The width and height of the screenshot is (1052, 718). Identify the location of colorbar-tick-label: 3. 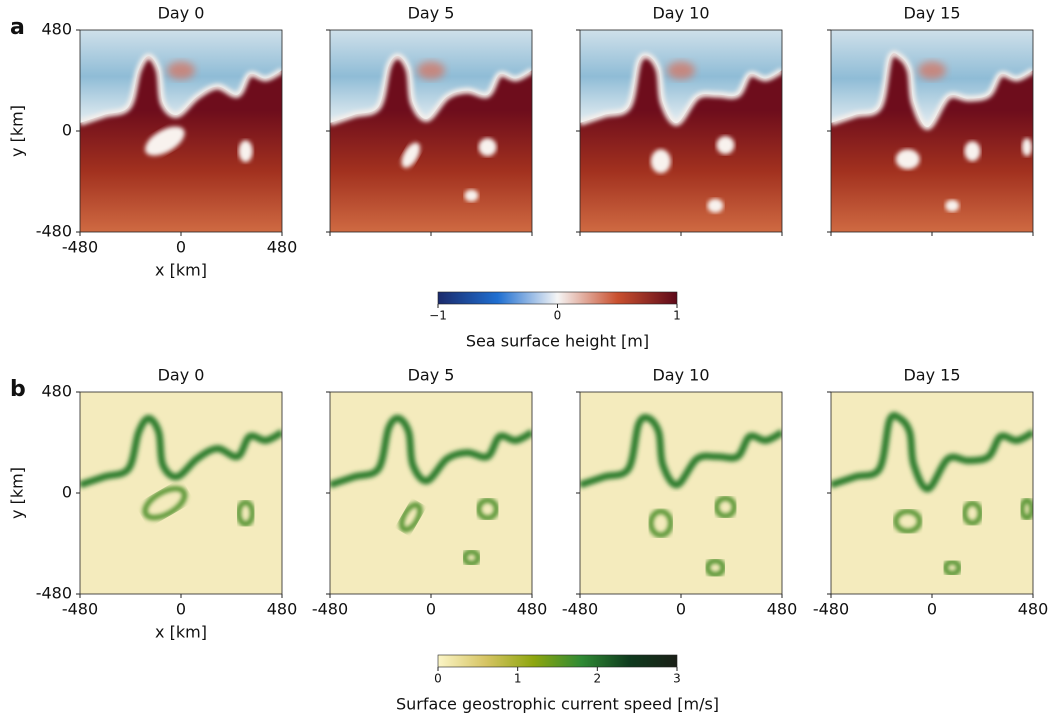
(677, 679).